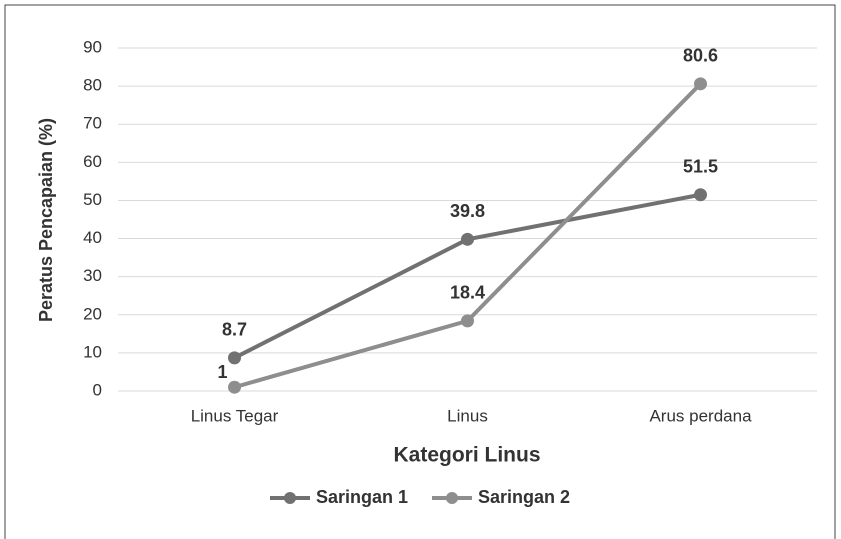  Describe the element at coordinates (46, 220) in the screenshot. I see `y-axis-title: Peratus Pencapaian (%)` at that location.